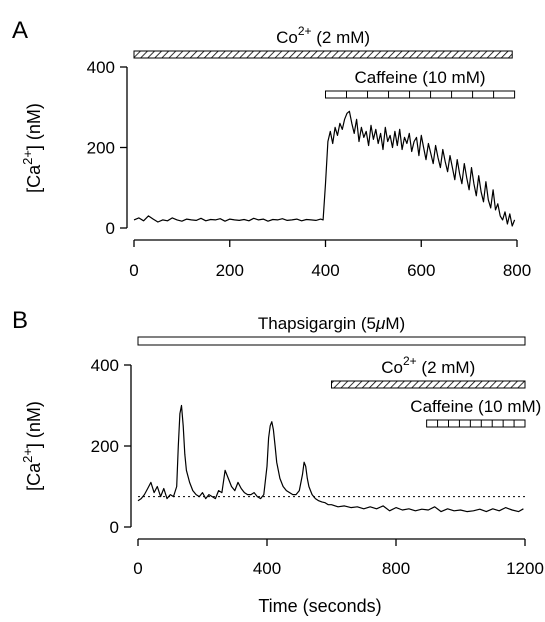  Describe the element at coordinates (105, 446) in the screenshot. I see `panel-b-y-tick-label: 200` at that location.